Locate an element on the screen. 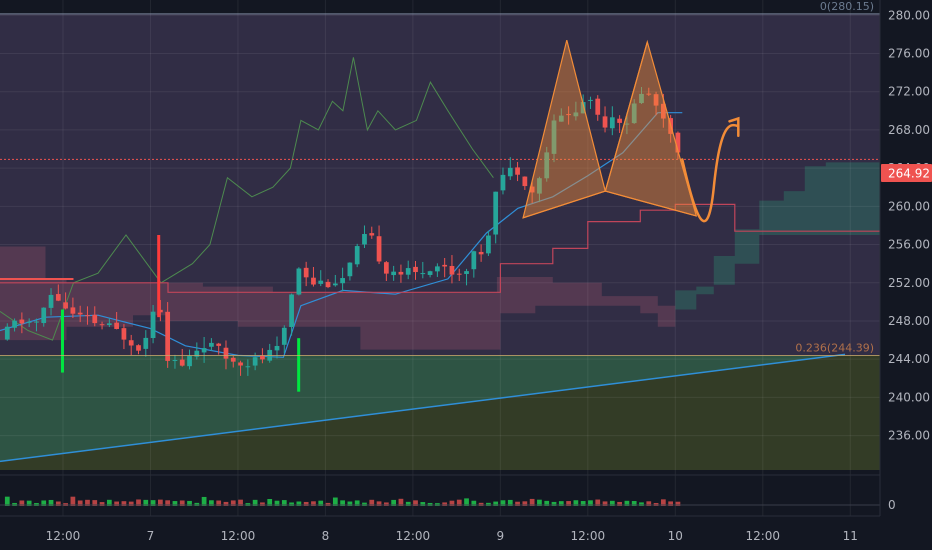 Image resolution: width=932 pixels, height=550 pixels. price-tick-label: 248.00 is located at coordinates (909, 321).